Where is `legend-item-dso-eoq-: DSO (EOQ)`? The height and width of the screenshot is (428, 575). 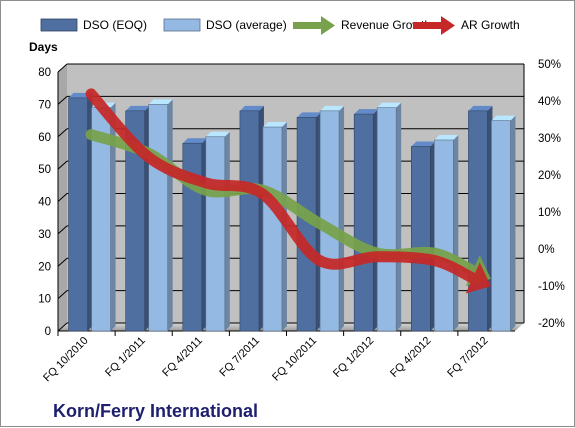
legend-item-dso-eoq-: DSO (EOQ) is located at coordinates (93, 25).